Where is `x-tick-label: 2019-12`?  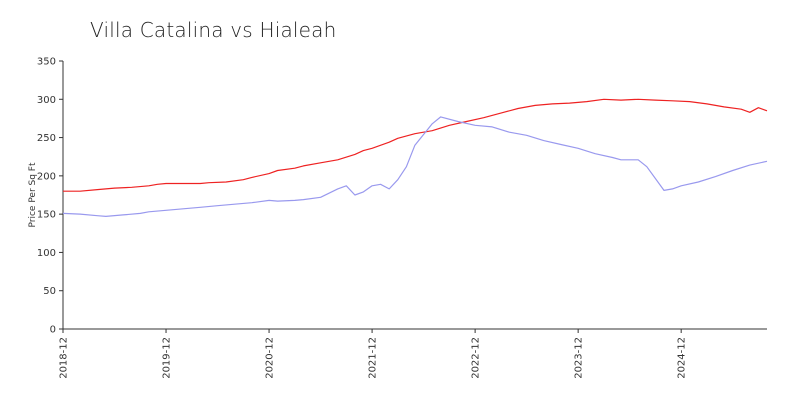
x-tick-label: 2019-12 is located at coordinates (167, 358).